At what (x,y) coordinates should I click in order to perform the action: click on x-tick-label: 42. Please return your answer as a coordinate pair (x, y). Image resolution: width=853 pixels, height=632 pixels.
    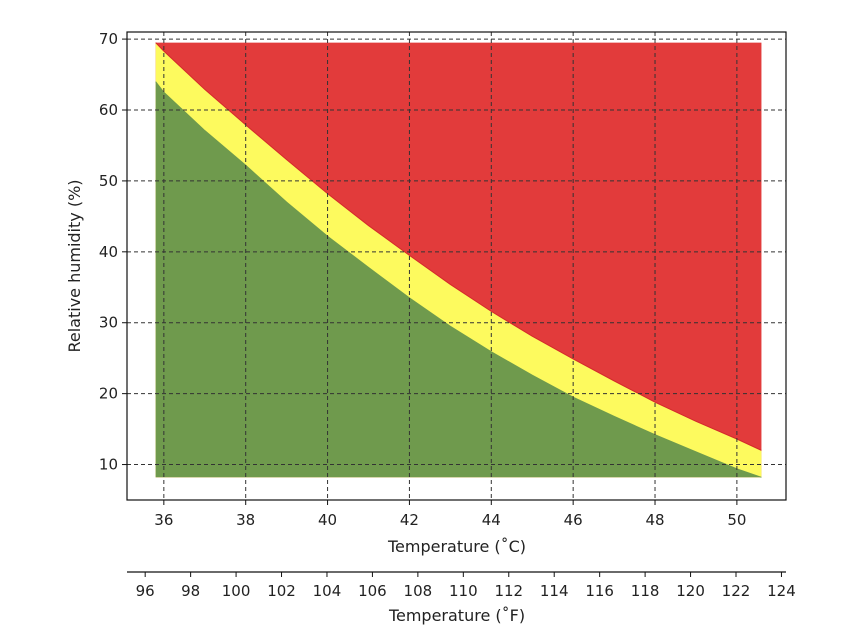
    Looking at the image, I should click on (409, 520).